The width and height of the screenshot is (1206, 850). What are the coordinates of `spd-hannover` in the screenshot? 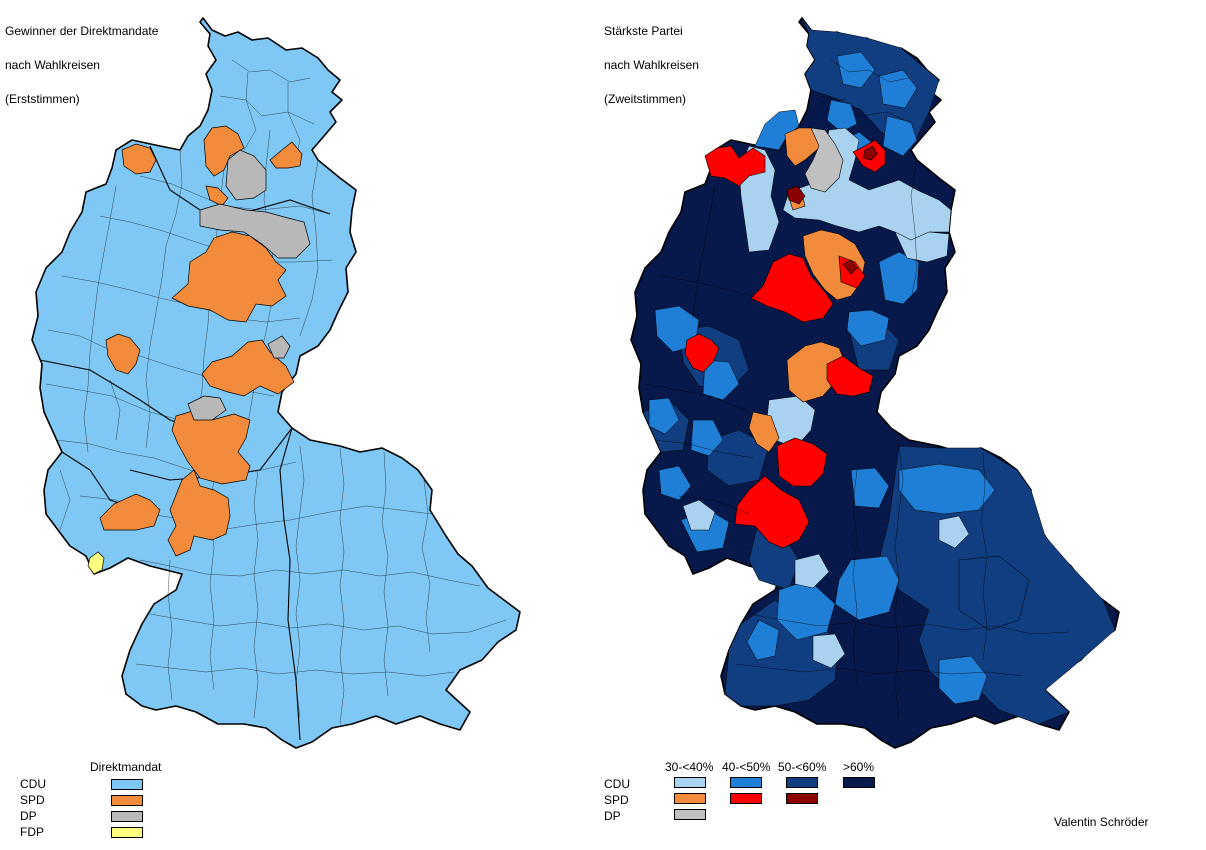 It's located at (229, 277).